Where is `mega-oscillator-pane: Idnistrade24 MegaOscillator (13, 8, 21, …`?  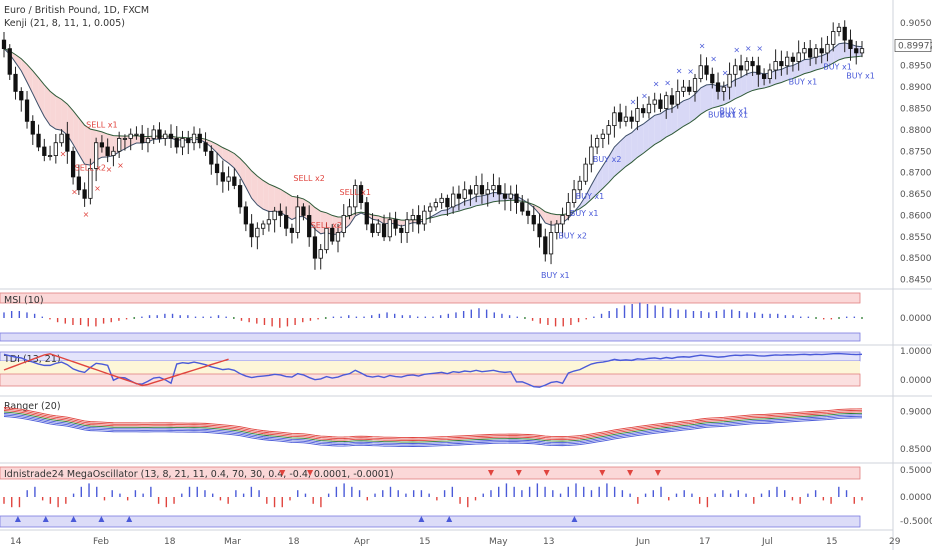 mega-oscillator-pane: Idnistrade24 MegaOscillator (13, 8, 21, … is located at coordinates (430, 497).